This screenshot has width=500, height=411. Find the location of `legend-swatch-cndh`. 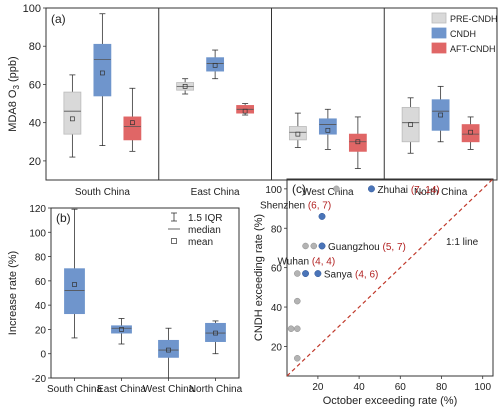

legend-swatch-cndh is located at coordinates (439, 33).